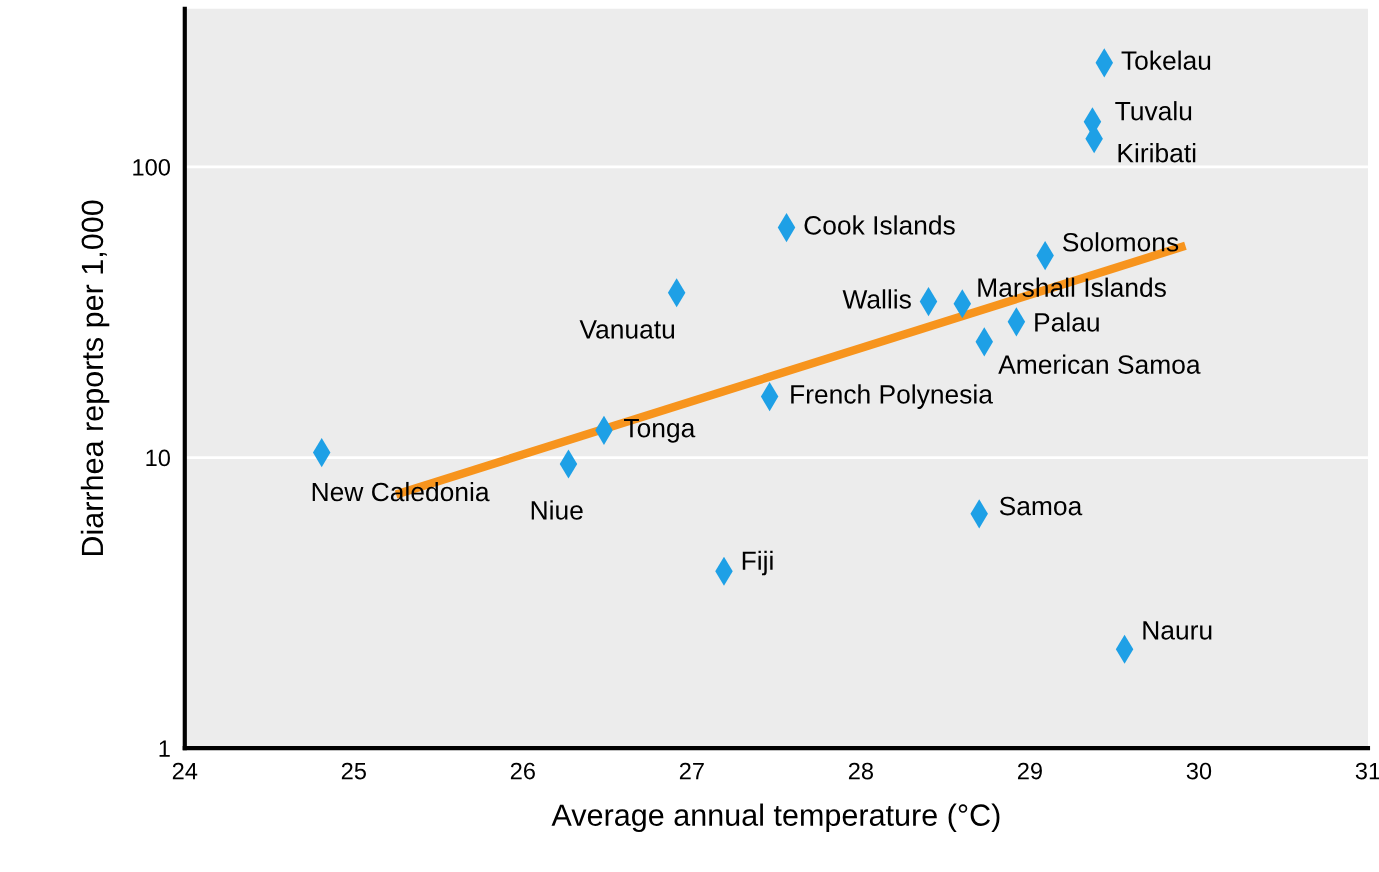  What do you see at coordinates (164, 748) in the screenshot?
I see `y-tick-label: 1` at bounding box center [164, 748].